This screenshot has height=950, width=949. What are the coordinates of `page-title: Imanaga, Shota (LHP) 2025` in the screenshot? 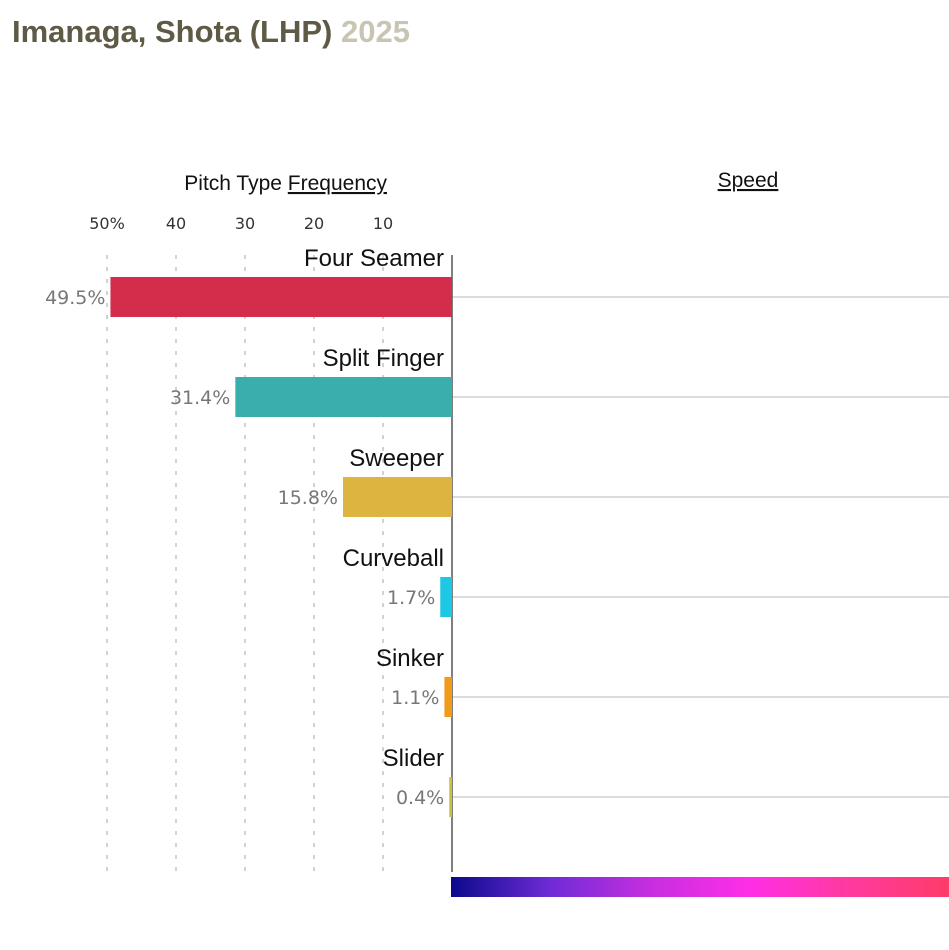 It's located at (211, 32).